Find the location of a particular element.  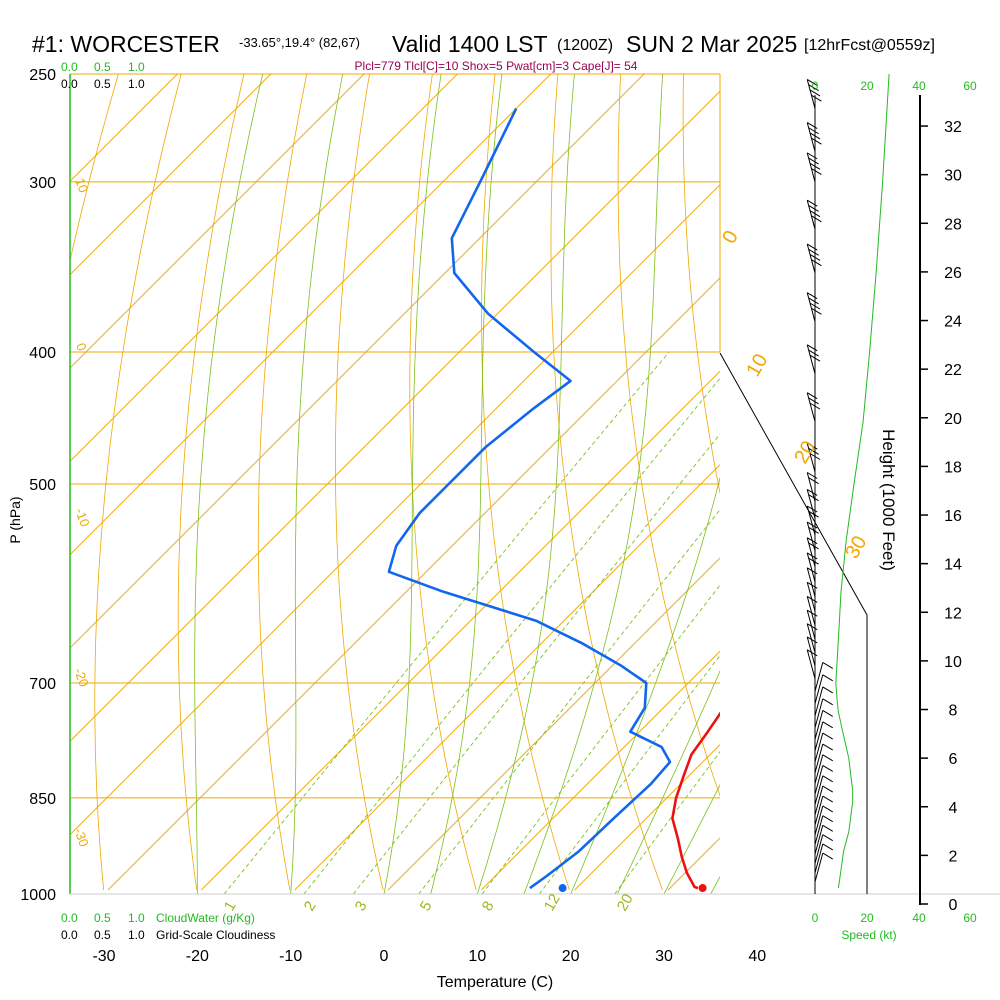

speed-tick-top-3: 60 is located at coordinates (970, 86).